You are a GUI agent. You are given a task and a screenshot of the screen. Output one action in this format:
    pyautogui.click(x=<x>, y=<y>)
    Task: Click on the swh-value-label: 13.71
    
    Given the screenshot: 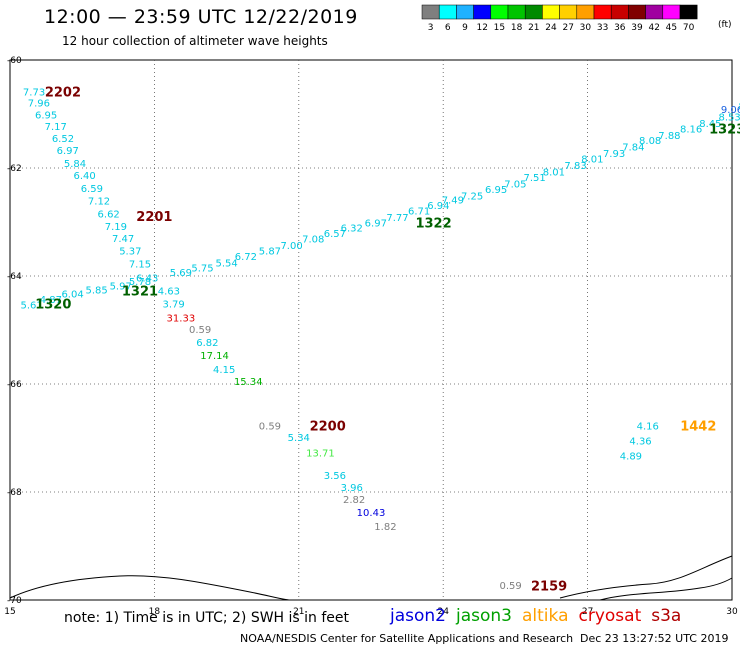 What is the action you would take?
    pyautogui.click(x=320, y=453)
    